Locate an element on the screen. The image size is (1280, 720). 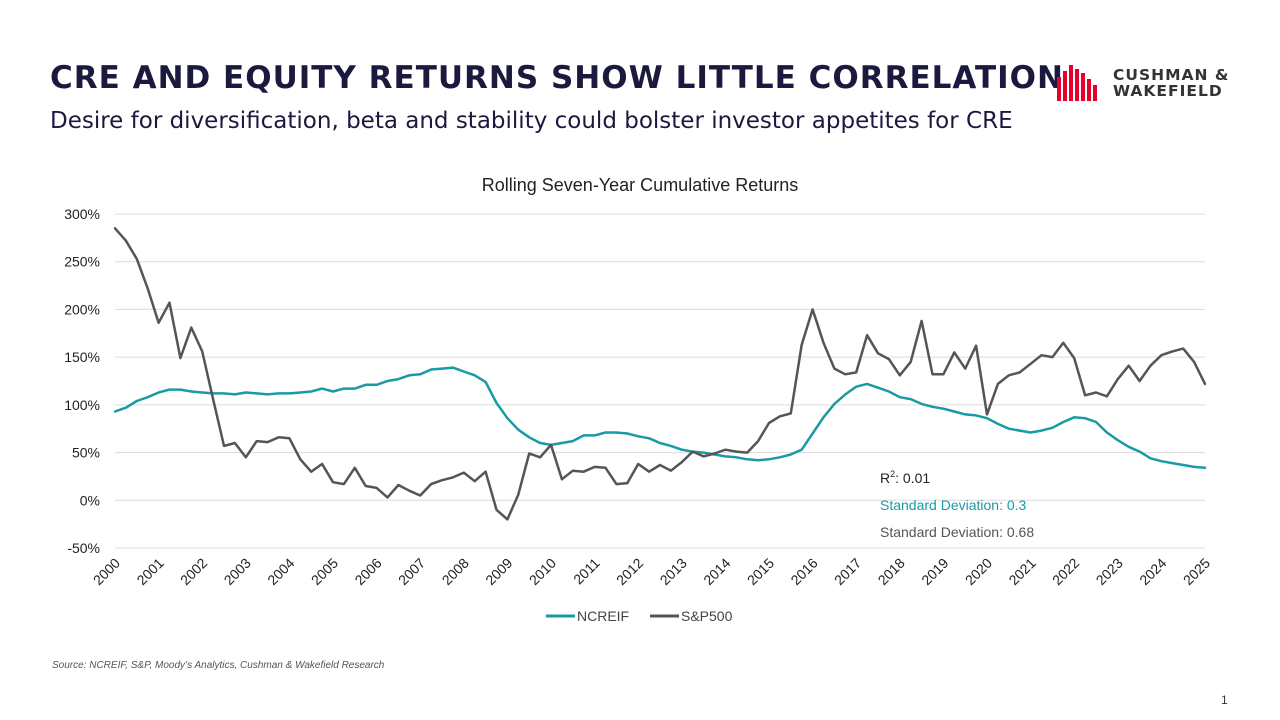
x-tick-label: 2018 is located at coordinates (891, 571).